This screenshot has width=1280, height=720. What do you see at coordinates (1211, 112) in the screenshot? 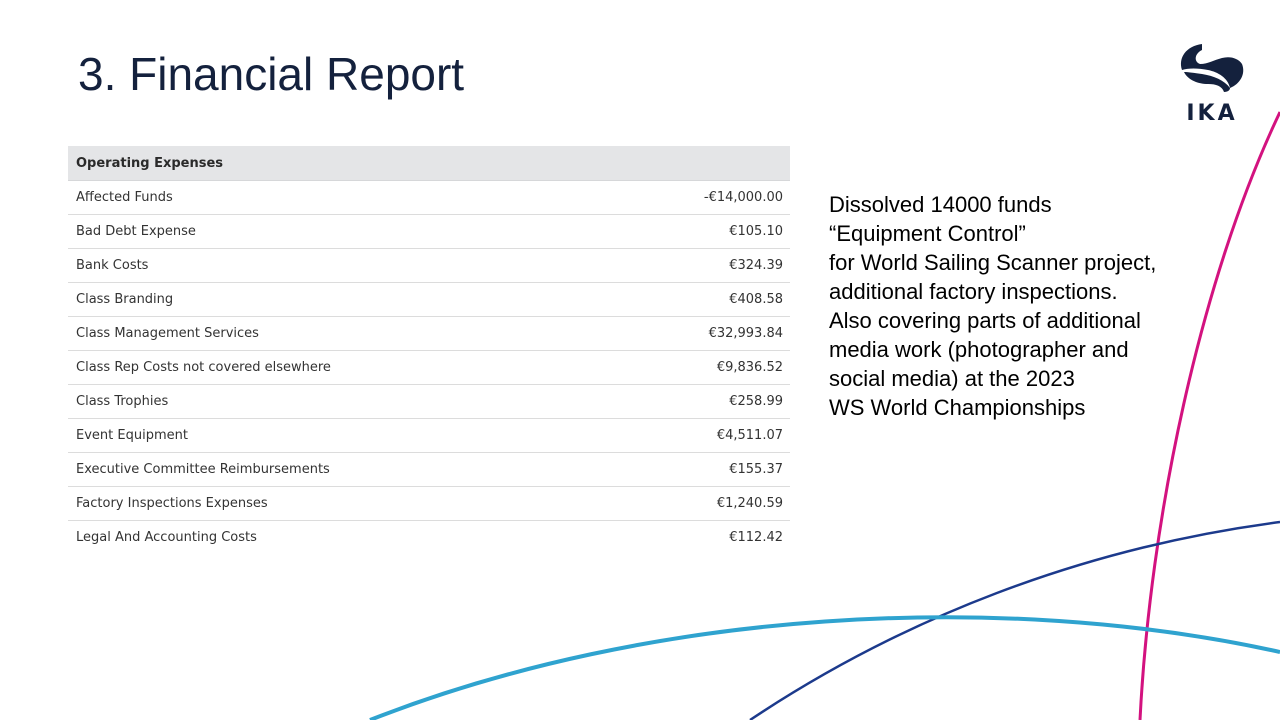
I see `logo-text: IKA` at bounding box center [1211, 112].